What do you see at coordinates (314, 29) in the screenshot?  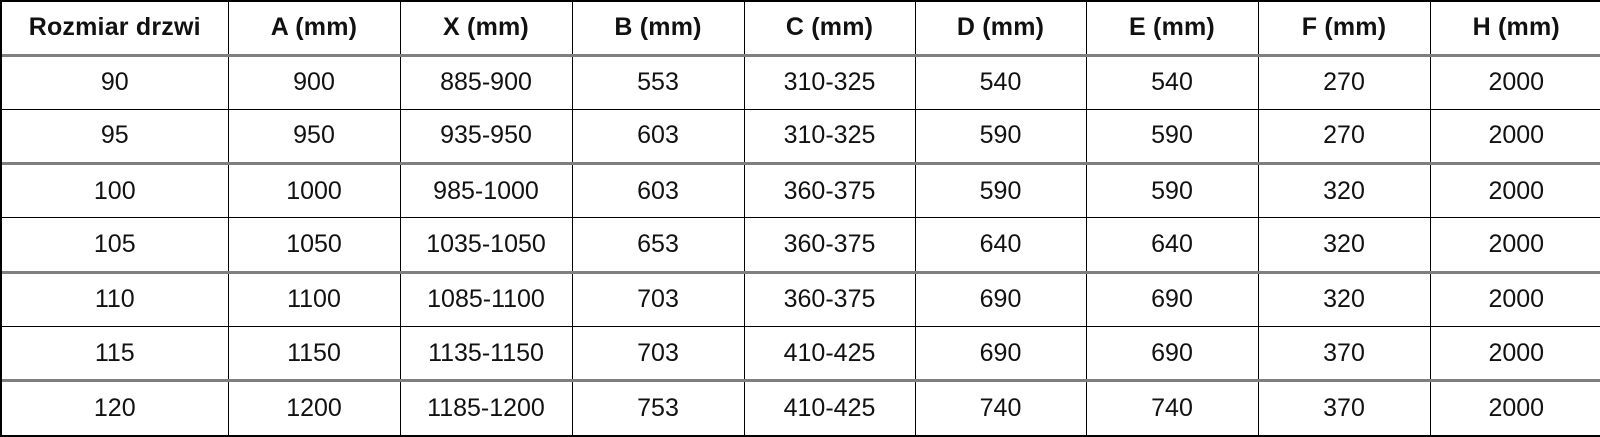 I see `column-header-a: A (mm)` at bounding box center [314, 29].